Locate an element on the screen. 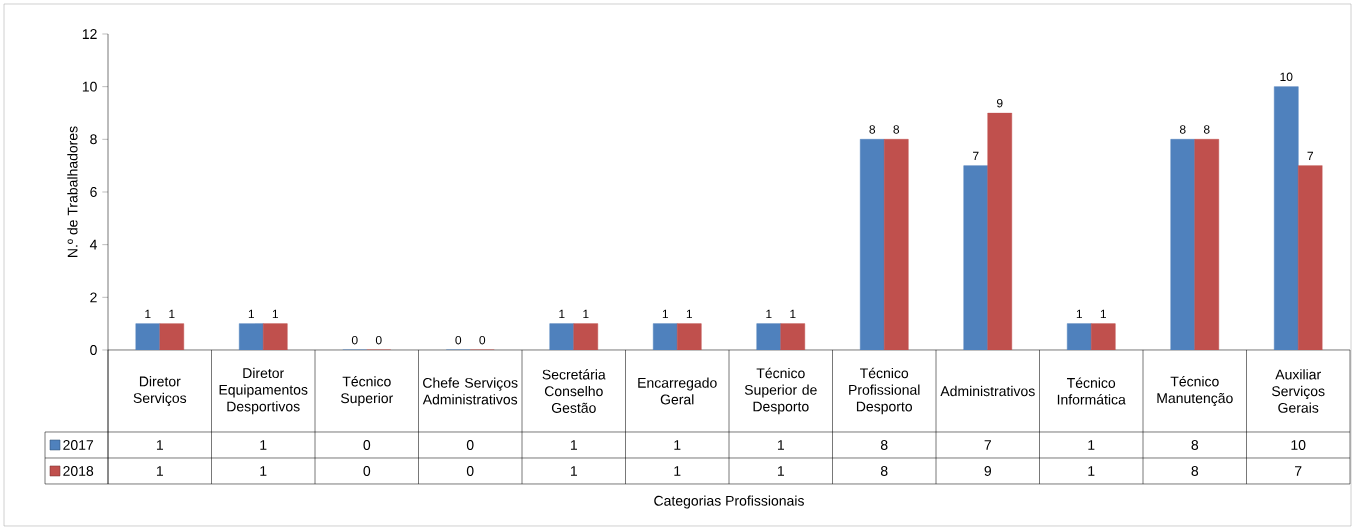 This screenshot has width=1355, height=530. y-tick-label: 0 is located at coordinates (93, 350).